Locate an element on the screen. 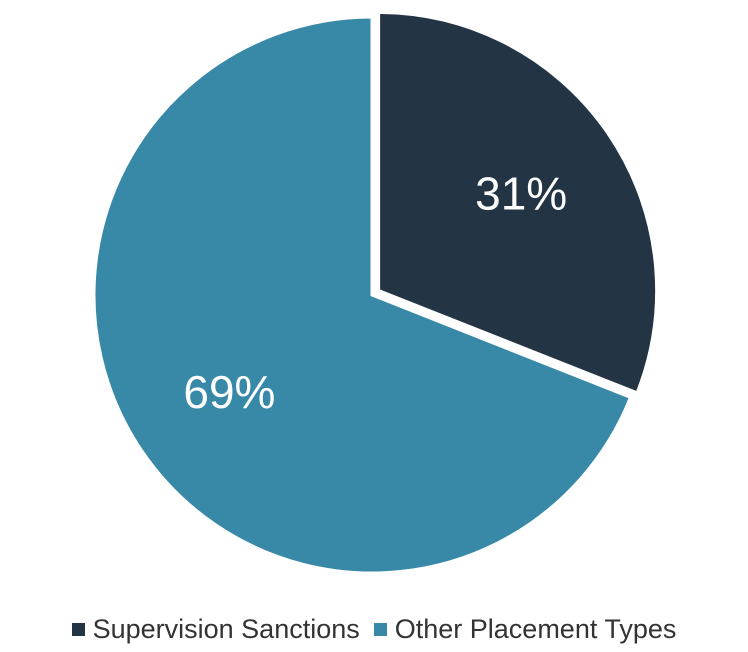  legend-item-supervision-sanctions: Supervision Sanctions is located at coordinates (215, 629).